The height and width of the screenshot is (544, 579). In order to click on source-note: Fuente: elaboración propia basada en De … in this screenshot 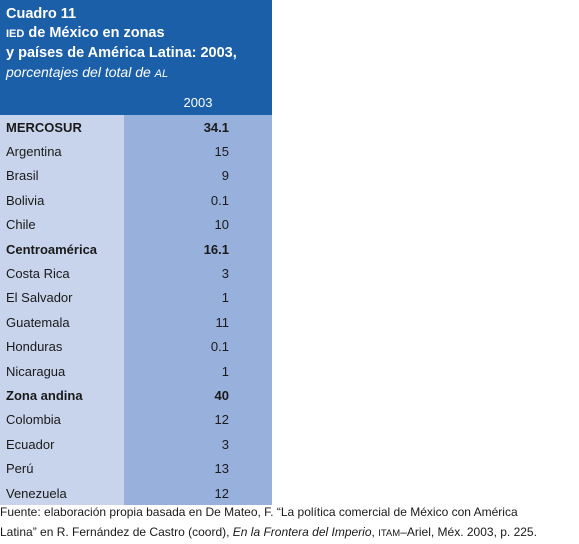, I will do `click(289, 523)`.